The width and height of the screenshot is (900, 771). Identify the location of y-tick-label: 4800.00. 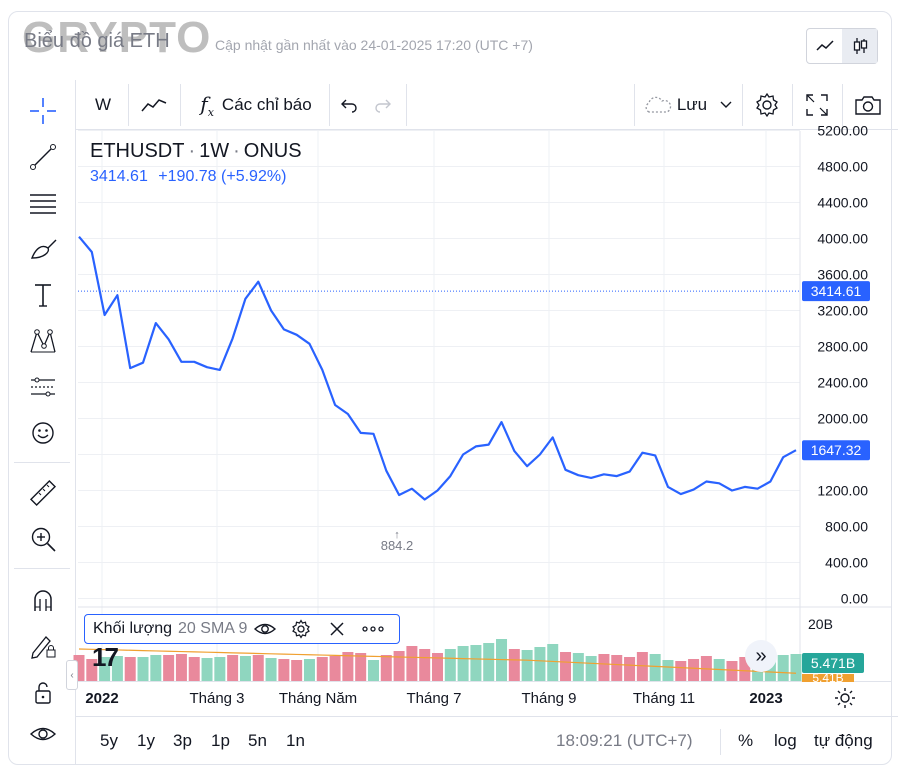
(842, 167).